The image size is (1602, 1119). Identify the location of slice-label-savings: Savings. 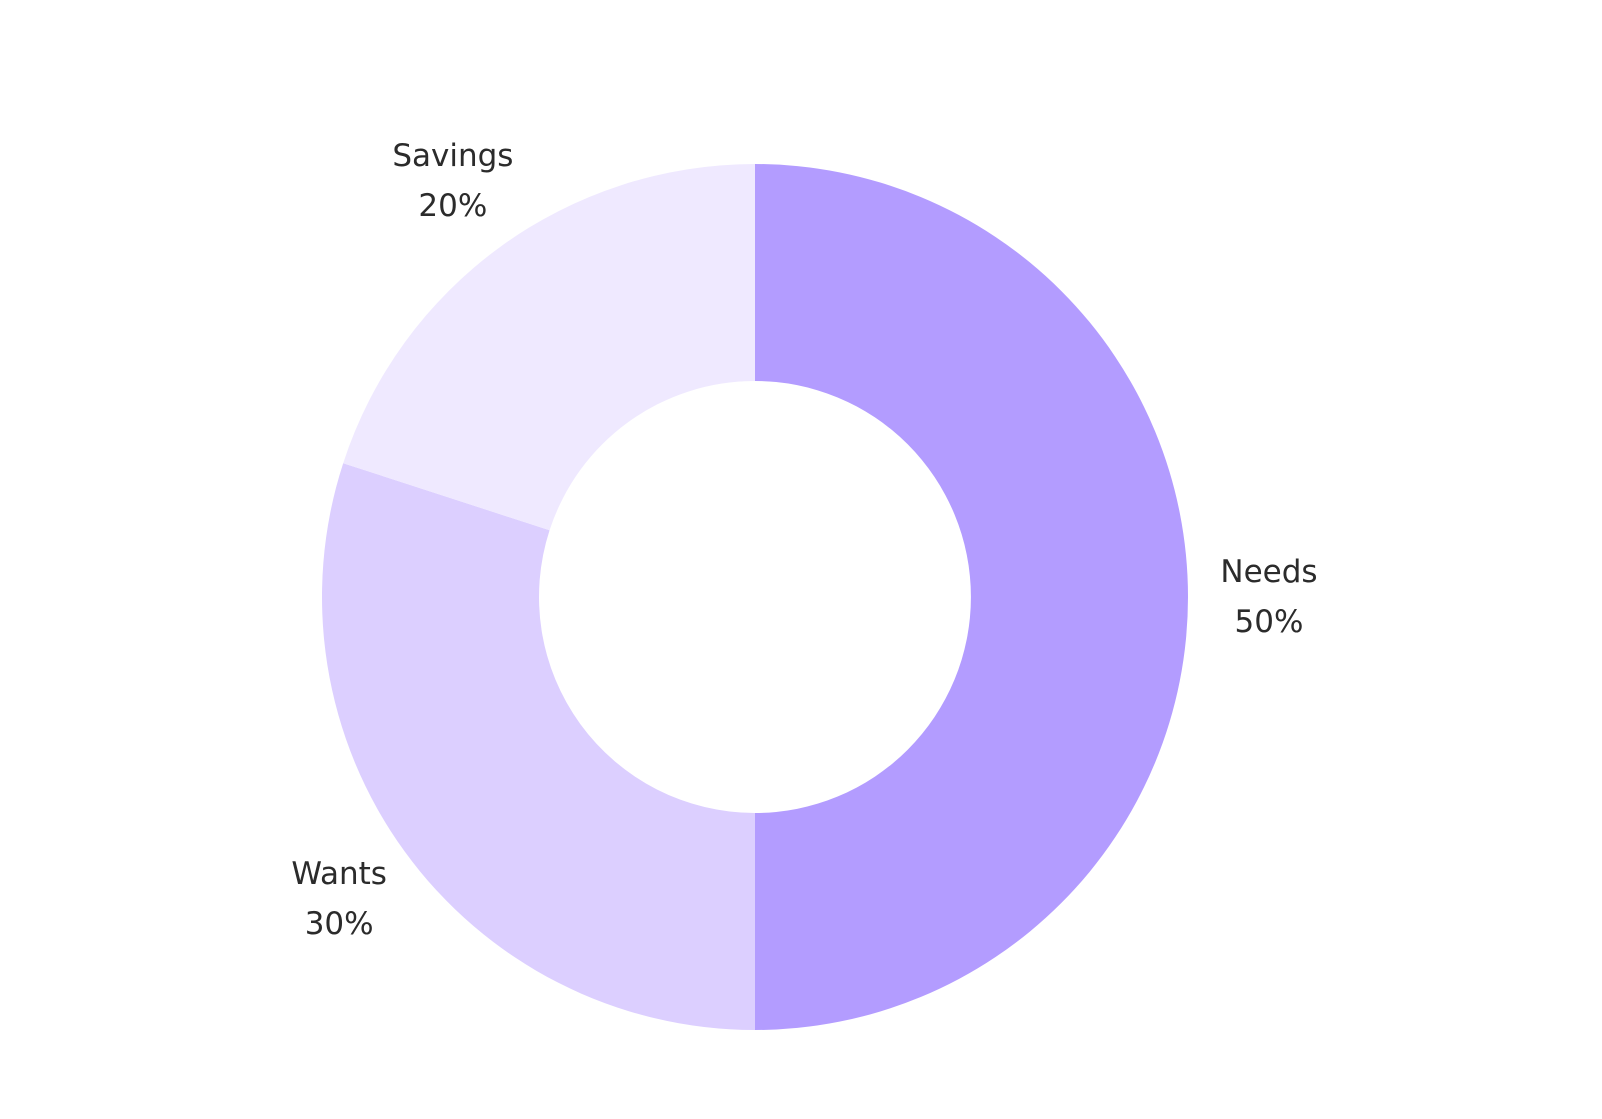
(452, 156).